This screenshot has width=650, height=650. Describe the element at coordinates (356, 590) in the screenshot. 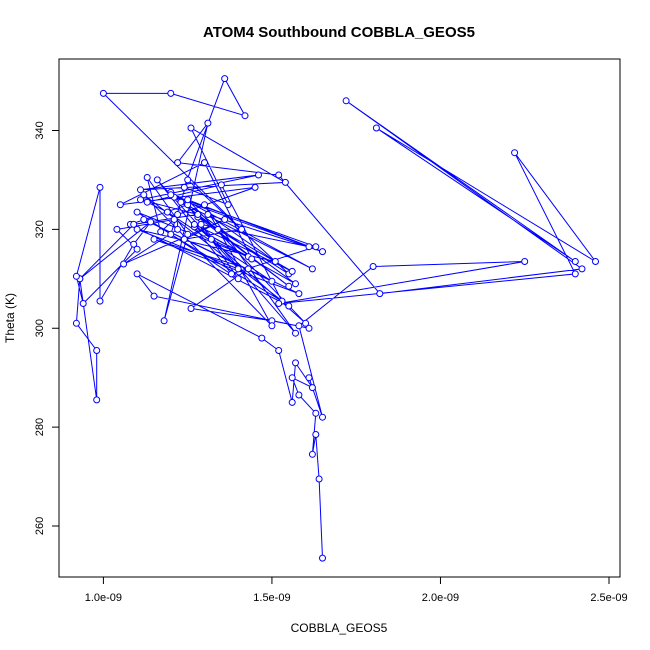

I see `x-axis: 1.0e-09 1.5e-09 2.0e-09 2.5e-09` at that location.